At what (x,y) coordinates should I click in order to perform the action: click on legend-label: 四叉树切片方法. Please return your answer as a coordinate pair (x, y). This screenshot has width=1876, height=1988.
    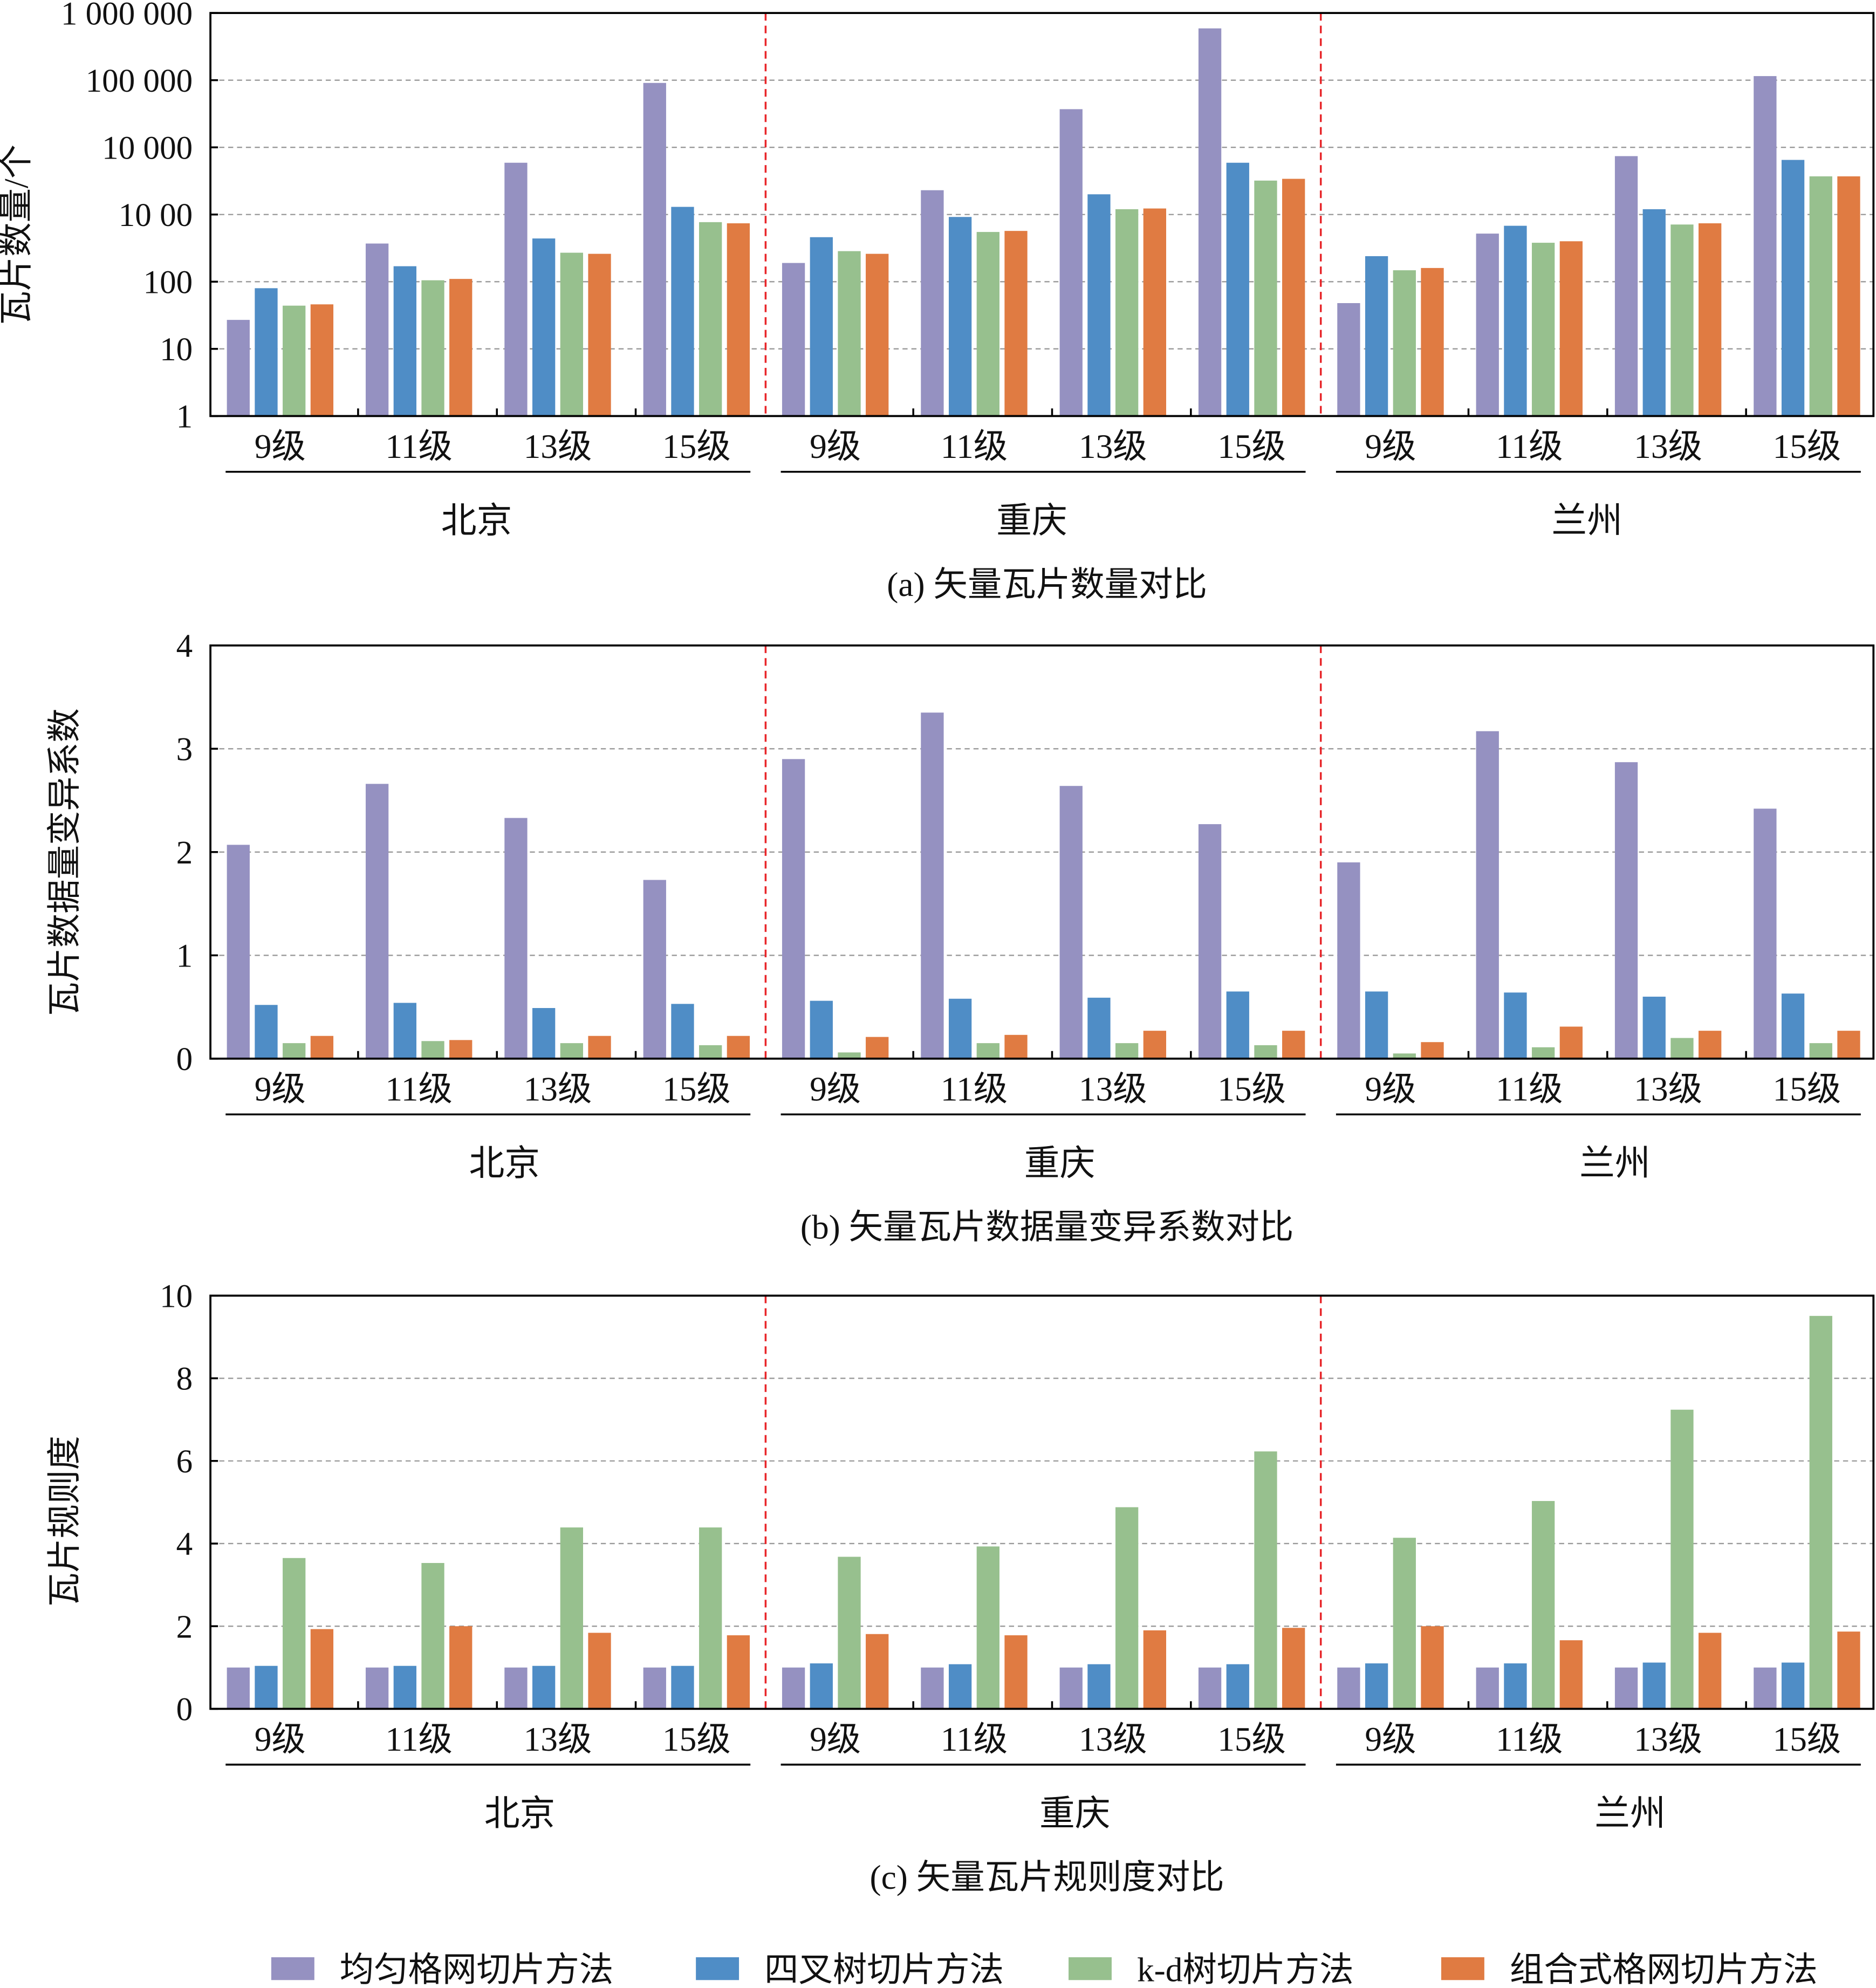
    Looking at the image, I should click on (884, 1970).